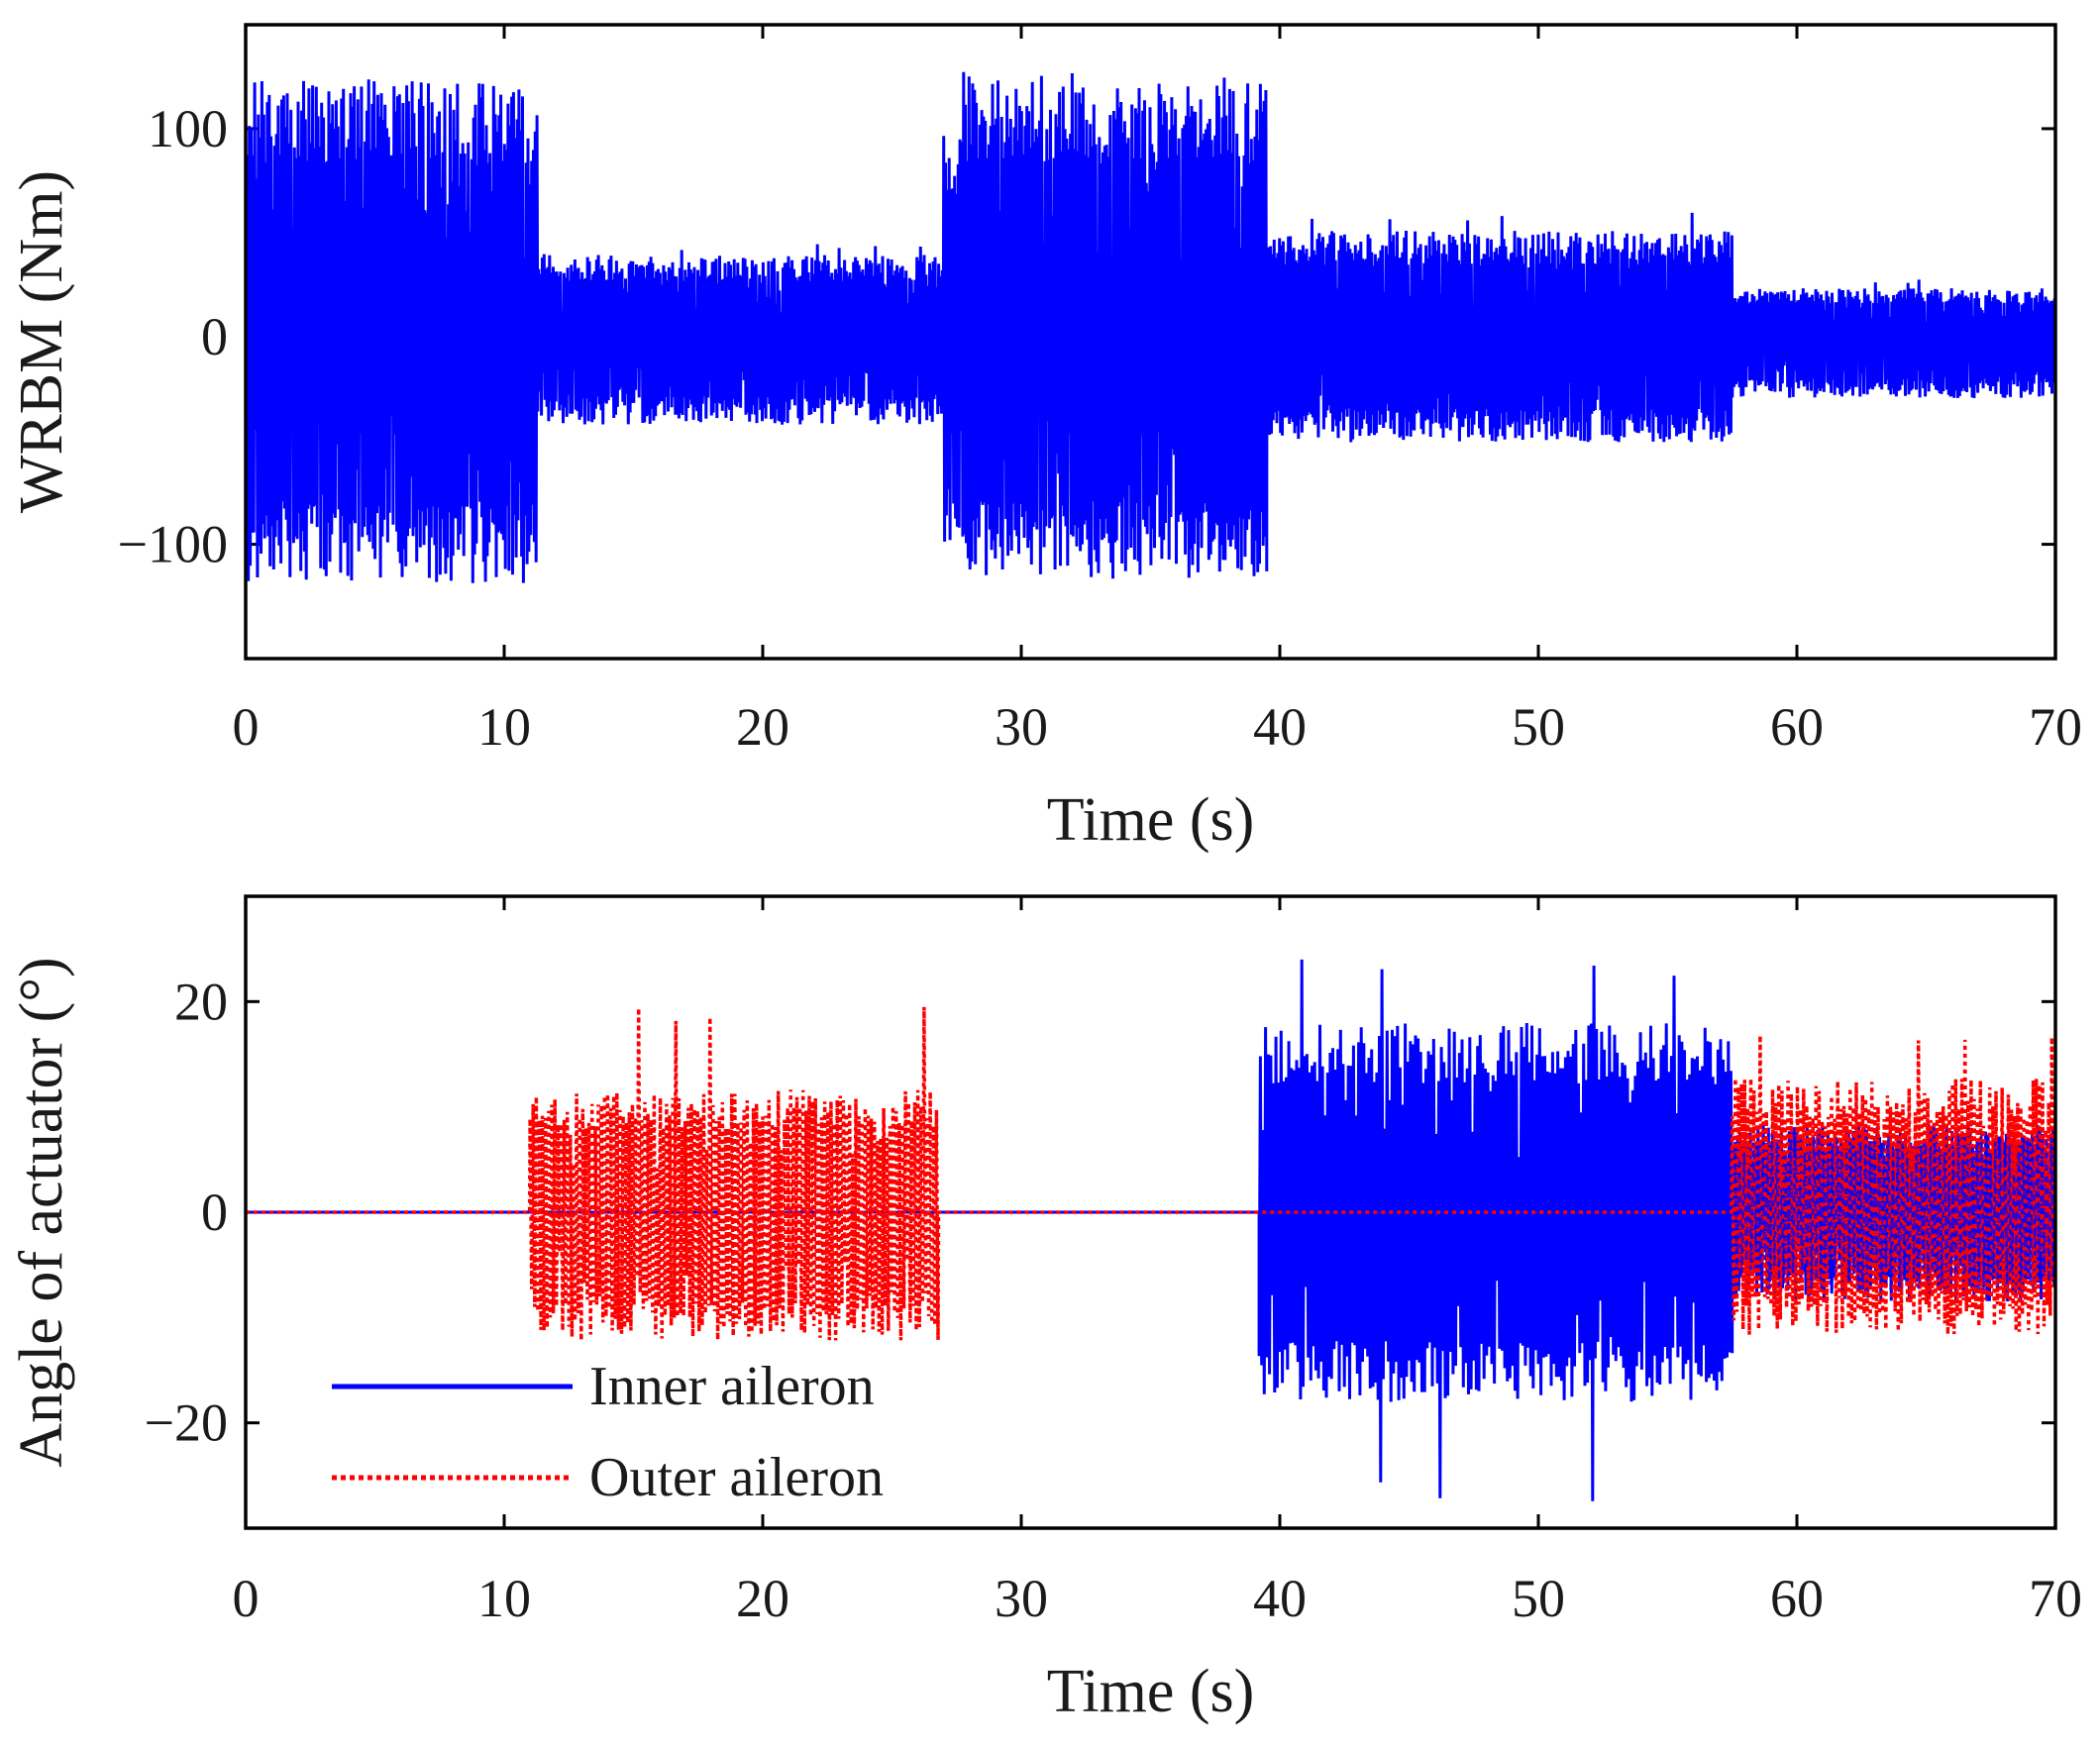  I want to click on top-x-axis-label: Time (s), so click(1151, 820).